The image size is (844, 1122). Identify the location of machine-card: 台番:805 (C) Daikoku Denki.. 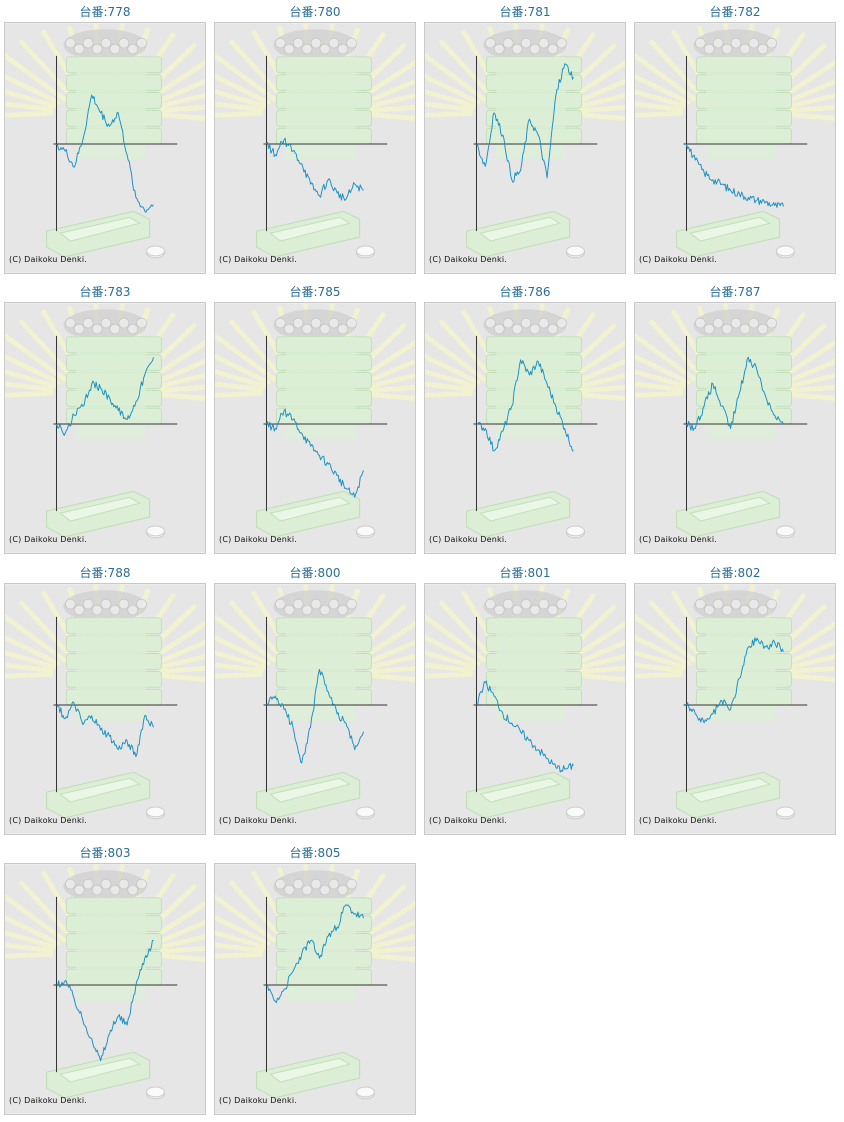
(315, 981).